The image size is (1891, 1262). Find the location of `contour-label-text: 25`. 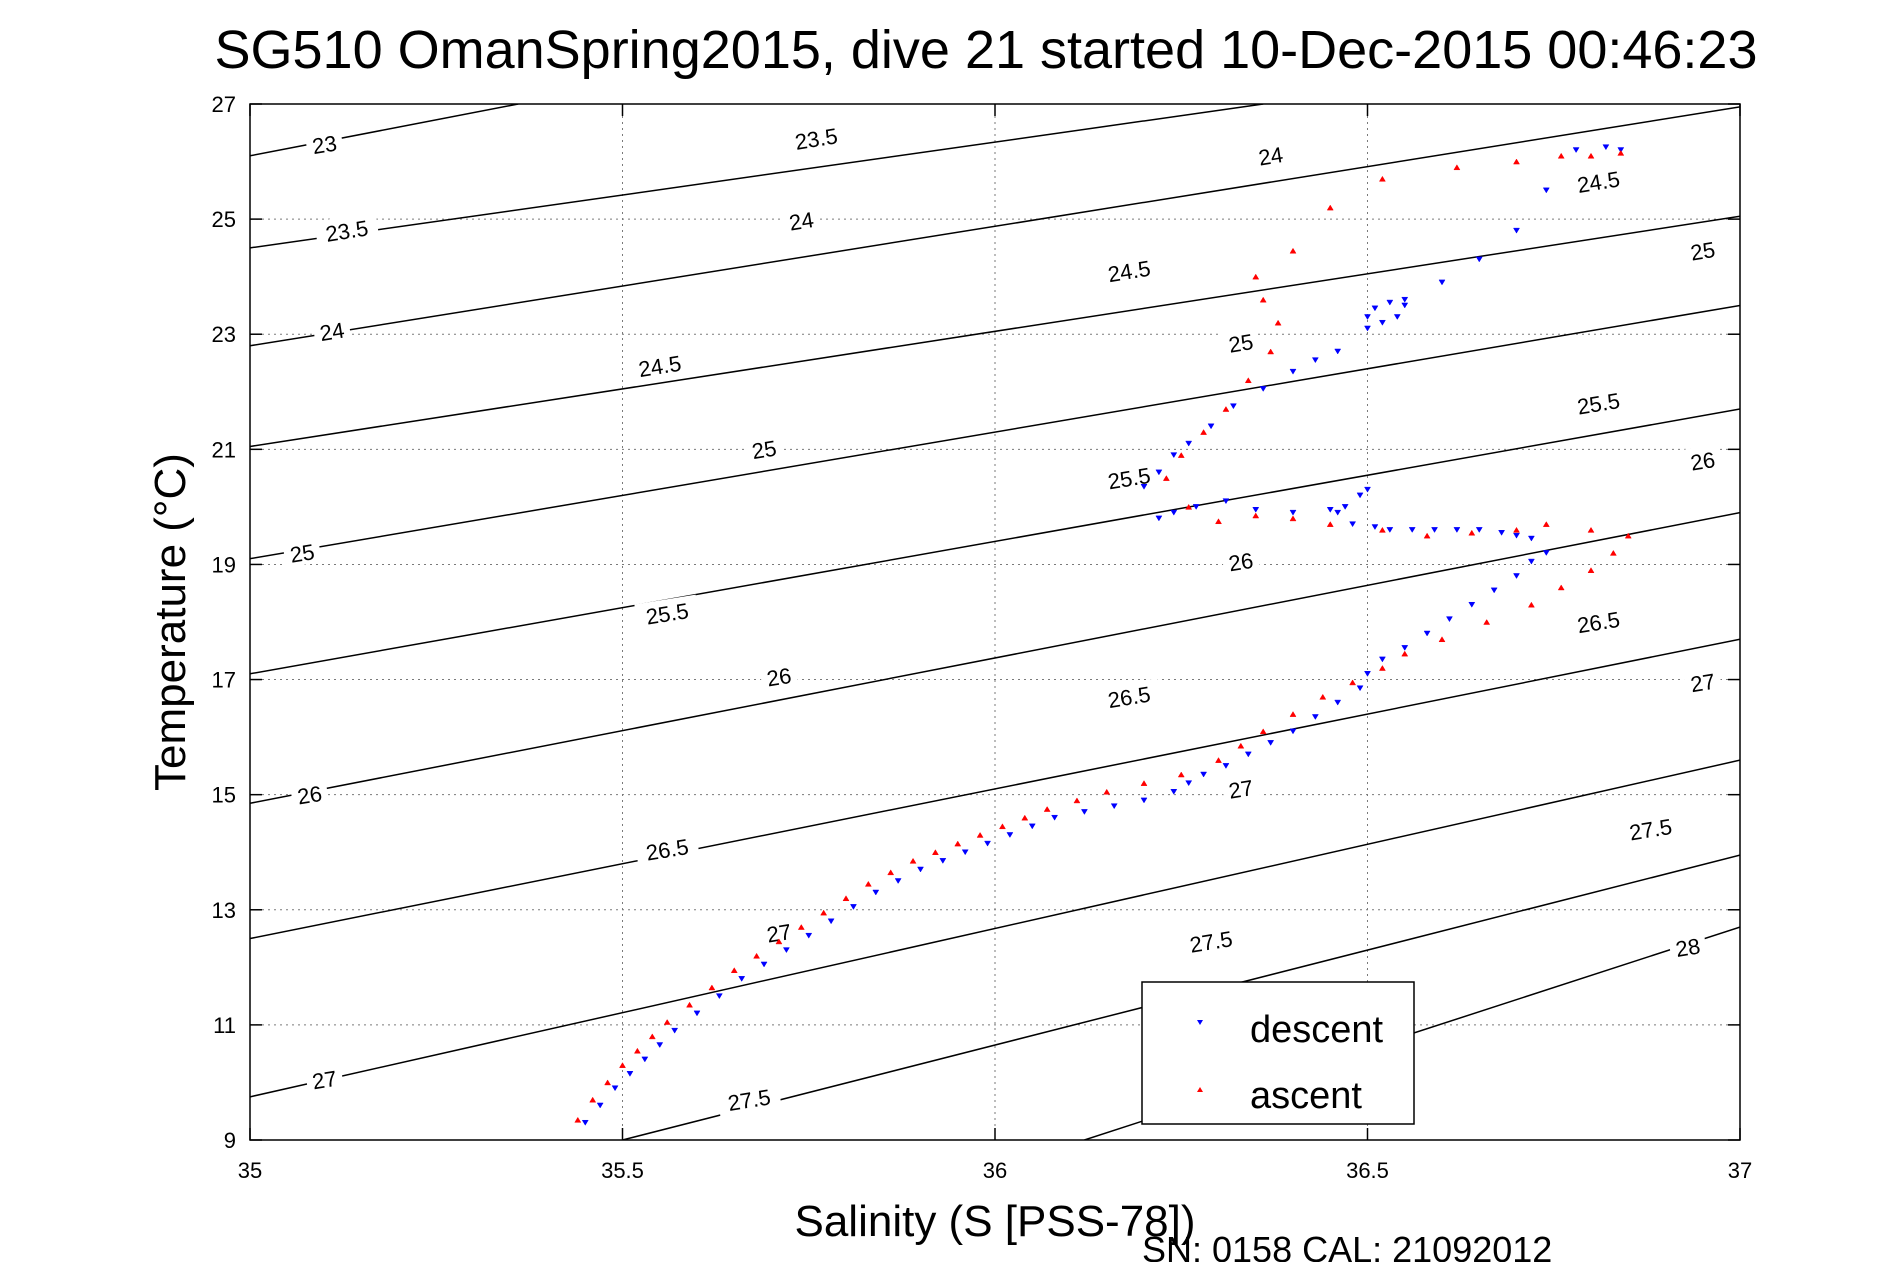

contour-label-text: 25 is located at coordinates (1703, 251).